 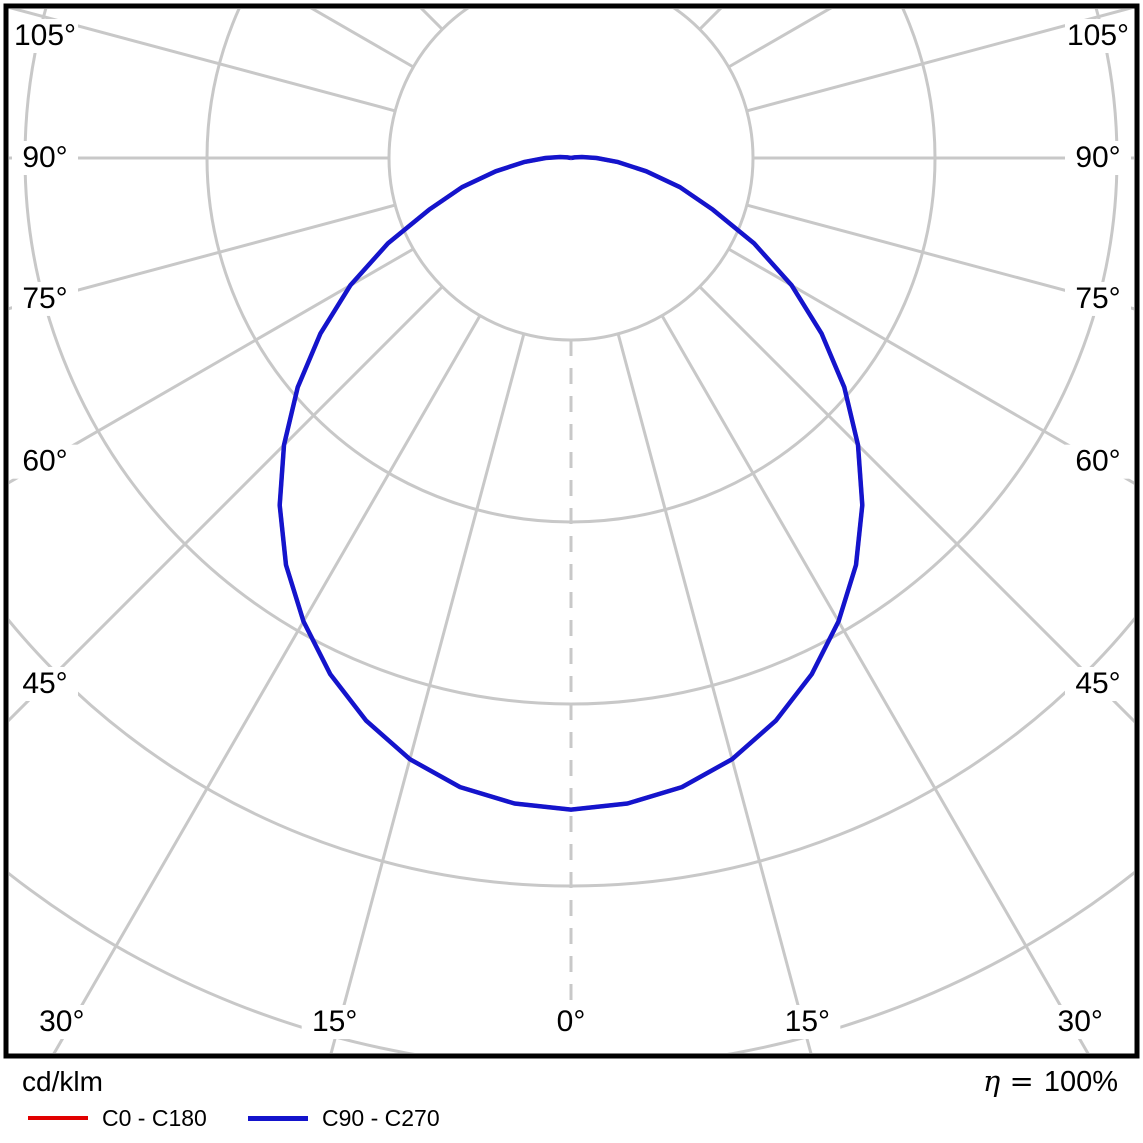 What do you see at coordinates (62, 1081) in the screenshot?
I see `units-label: cd/klm` at bounding box center [62, 1081].